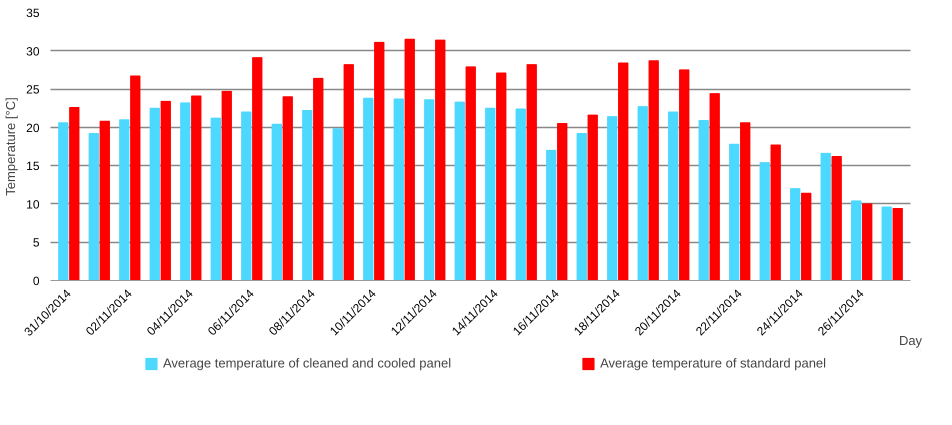  What do you see at coordinates (33, 89) in the screenshot?
I see `y-tick-label: 25` at bounding box center [33, 89].